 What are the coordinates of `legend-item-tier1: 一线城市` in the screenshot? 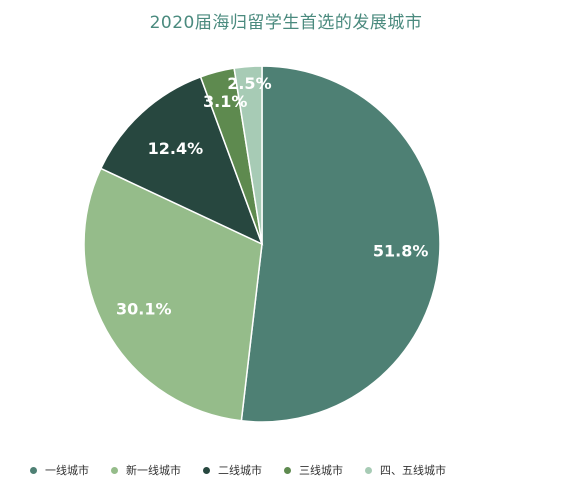 It's located at (59, 470).